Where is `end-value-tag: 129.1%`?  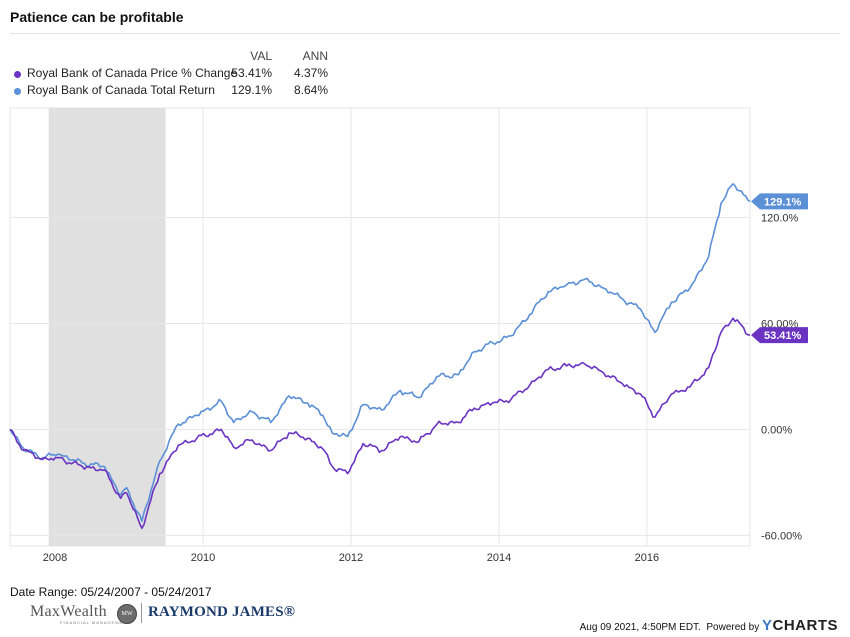 end-value-tag: 129.1% is located at coordinates (779, 201).